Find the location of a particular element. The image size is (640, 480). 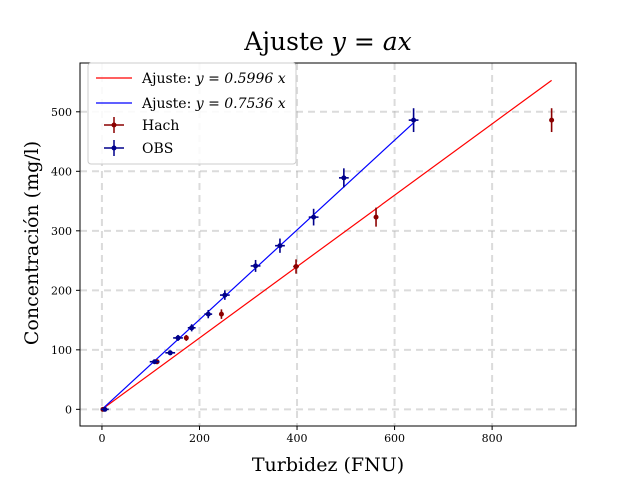

x-tick-label-3: 600 is located at coordinates (394, 438).